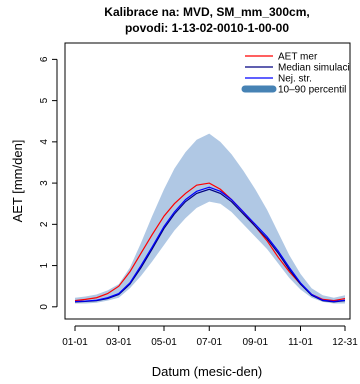 Image resolution: width=360 pixels, height=384 pixels. I want to click on y-tick-label: 5, so click(44, 100).